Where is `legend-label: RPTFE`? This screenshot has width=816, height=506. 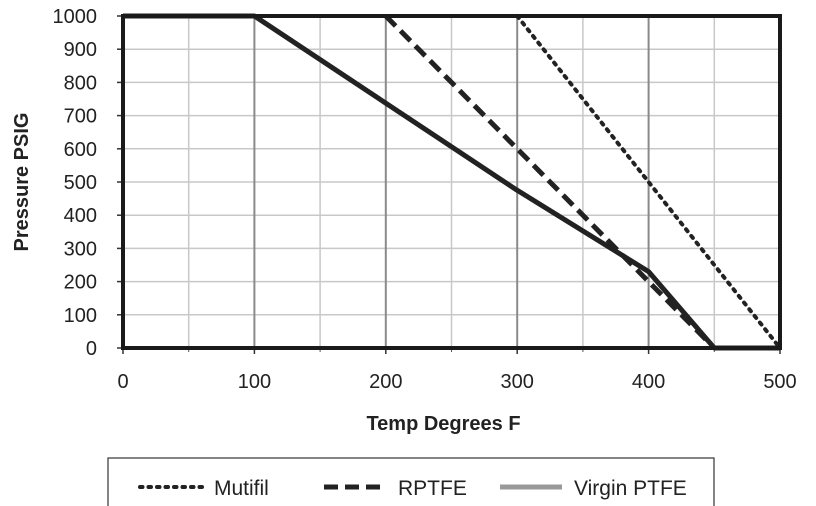
legend-label: RPTFE is located at coordinates (432, 488).